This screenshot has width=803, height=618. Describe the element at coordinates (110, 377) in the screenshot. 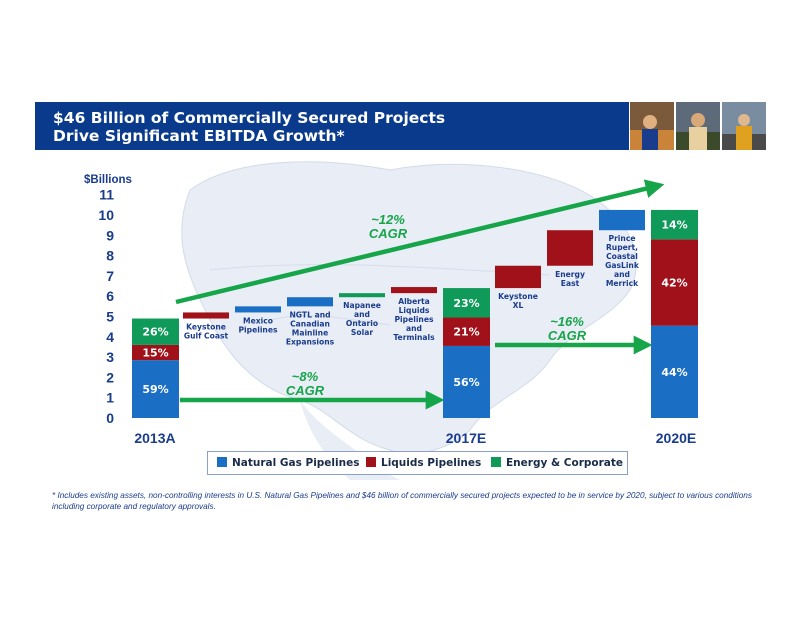

I see `y-tick-label: 2` at that location.